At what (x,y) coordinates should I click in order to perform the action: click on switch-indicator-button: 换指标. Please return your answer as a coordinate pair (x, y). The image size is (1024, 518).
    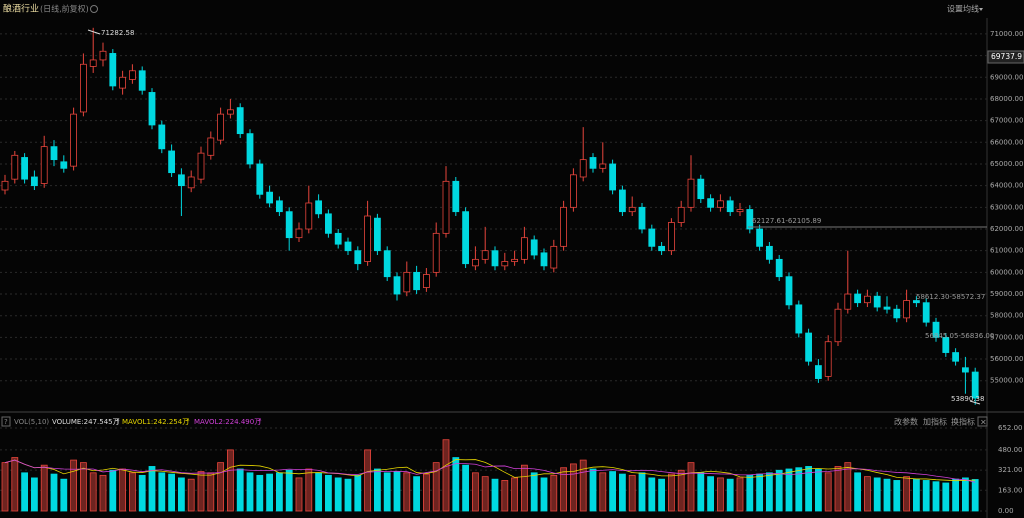
    Looking at the image, I should click on (963, 422).